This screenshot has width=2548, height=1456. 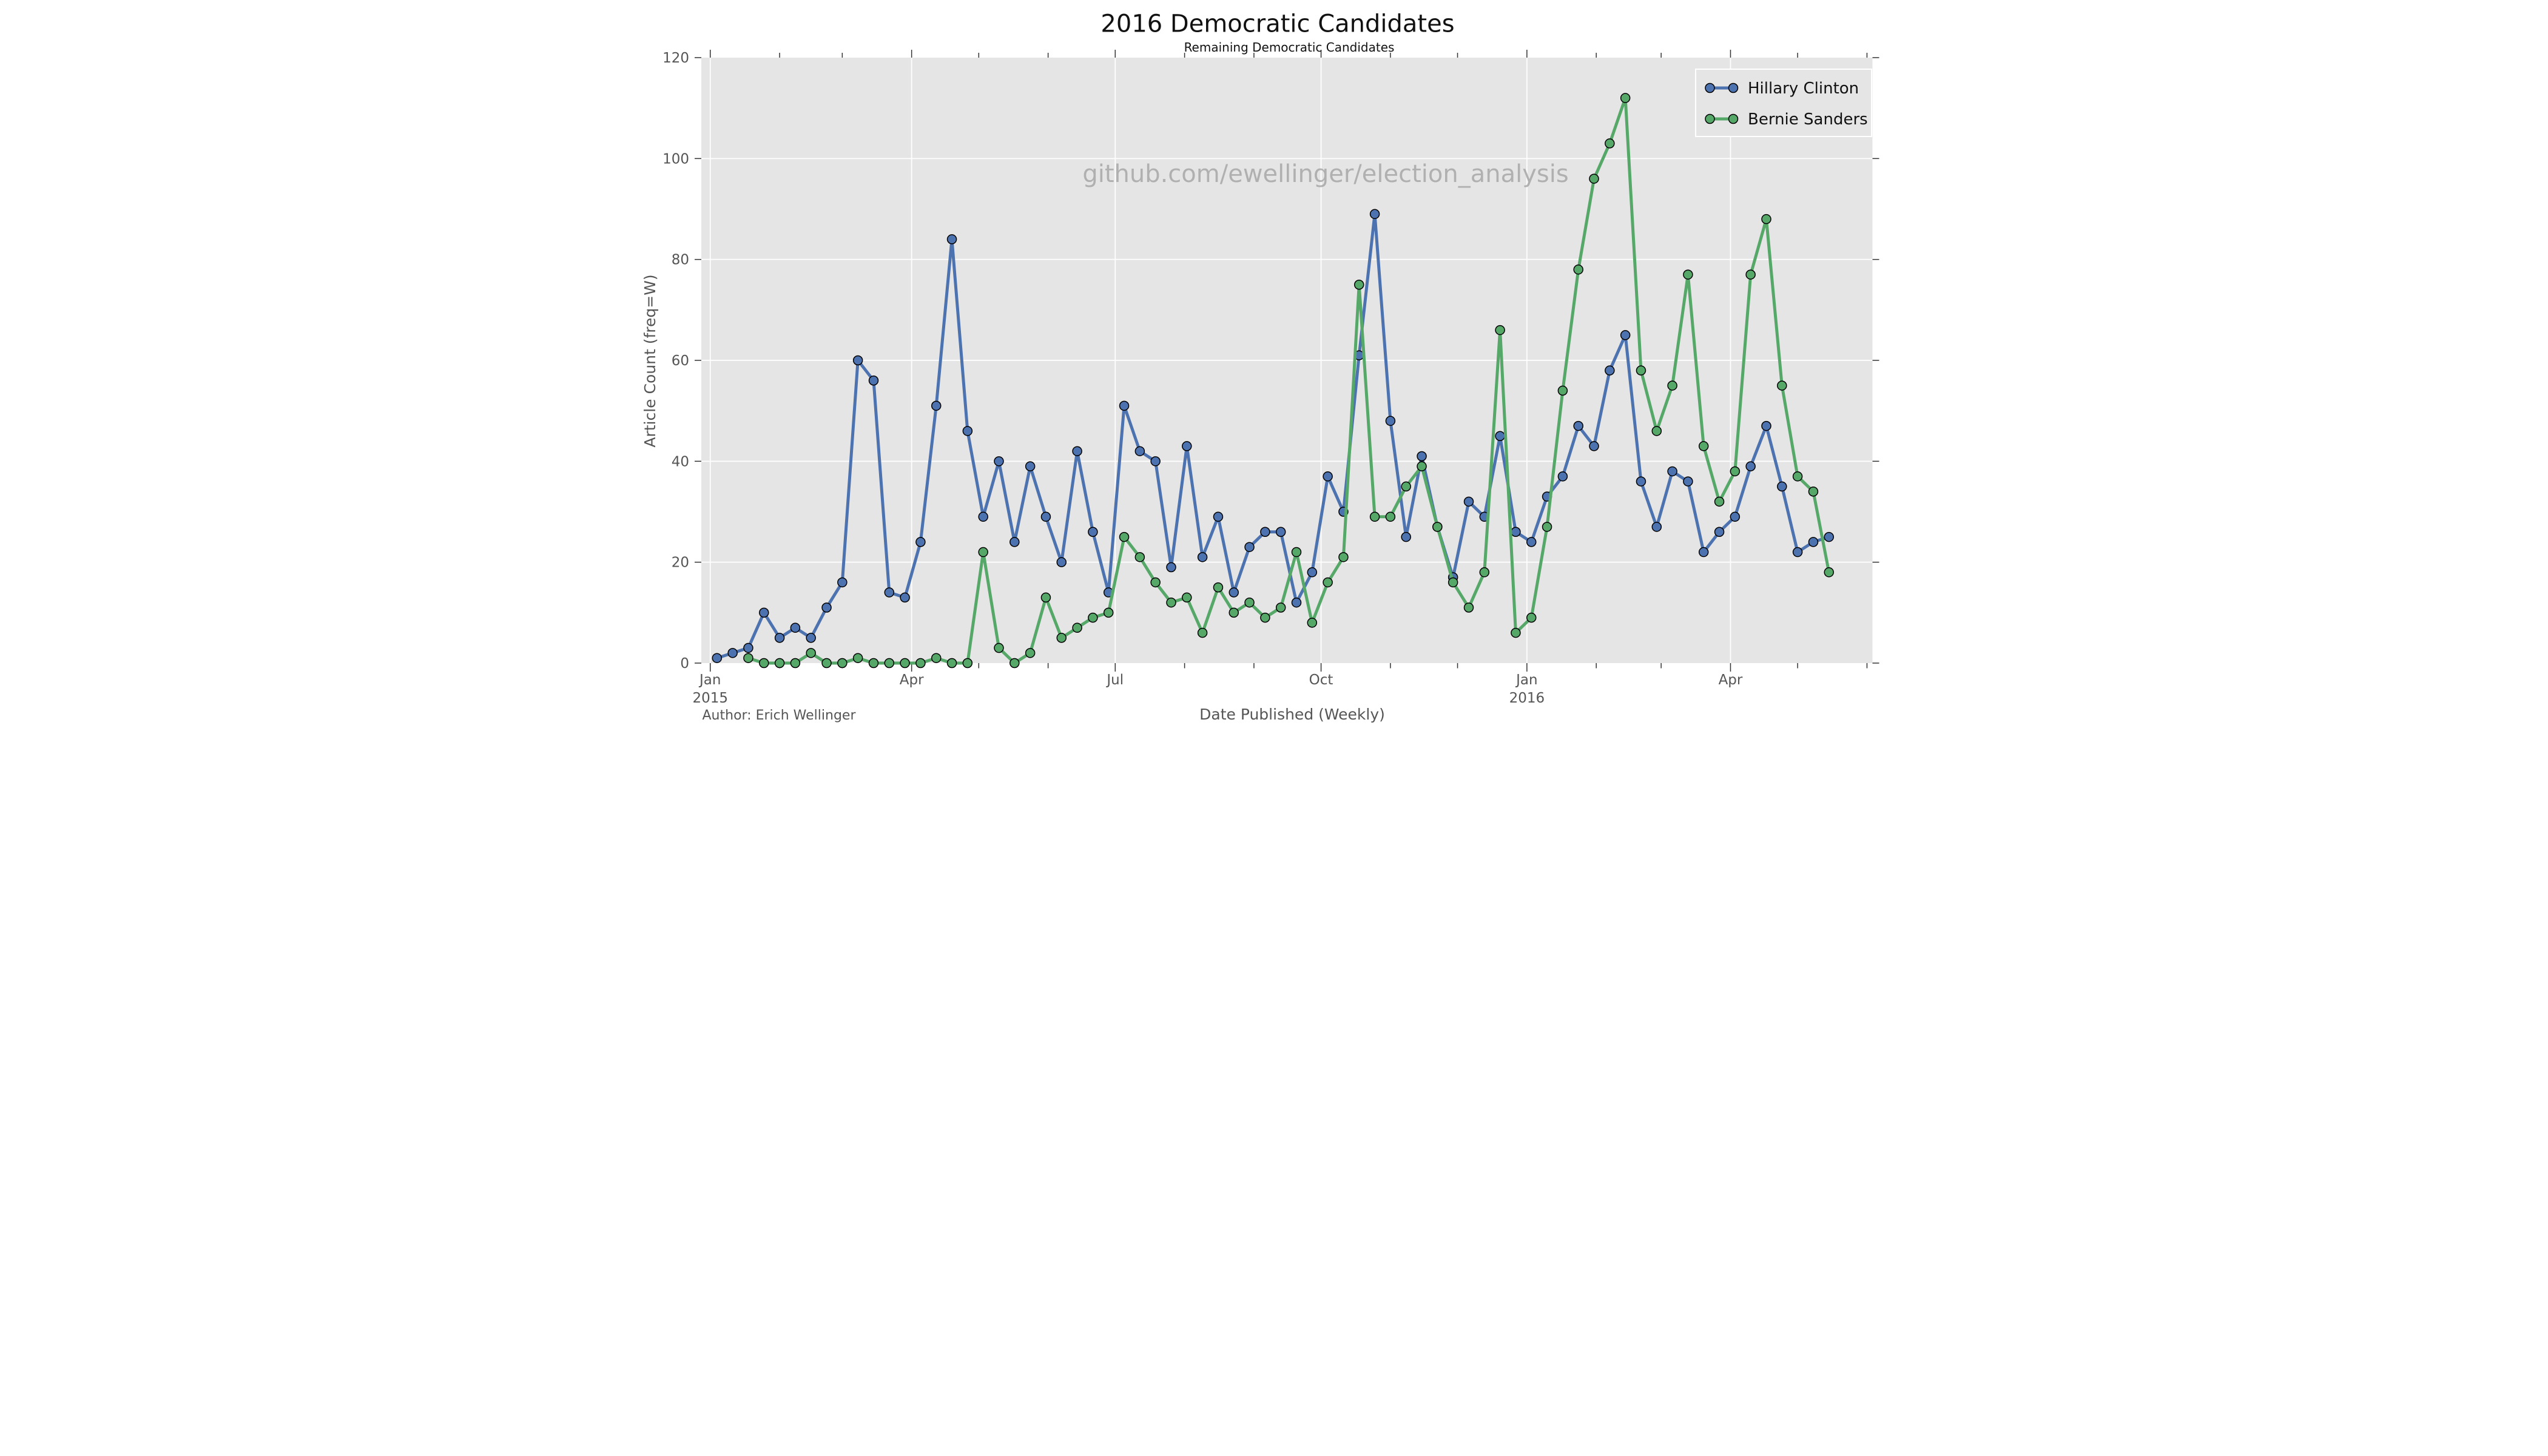 What do you see at coordinates (912, 680) in the screenshot?
I see `x-tick-label: Apr` at bounding box center [912, 680].